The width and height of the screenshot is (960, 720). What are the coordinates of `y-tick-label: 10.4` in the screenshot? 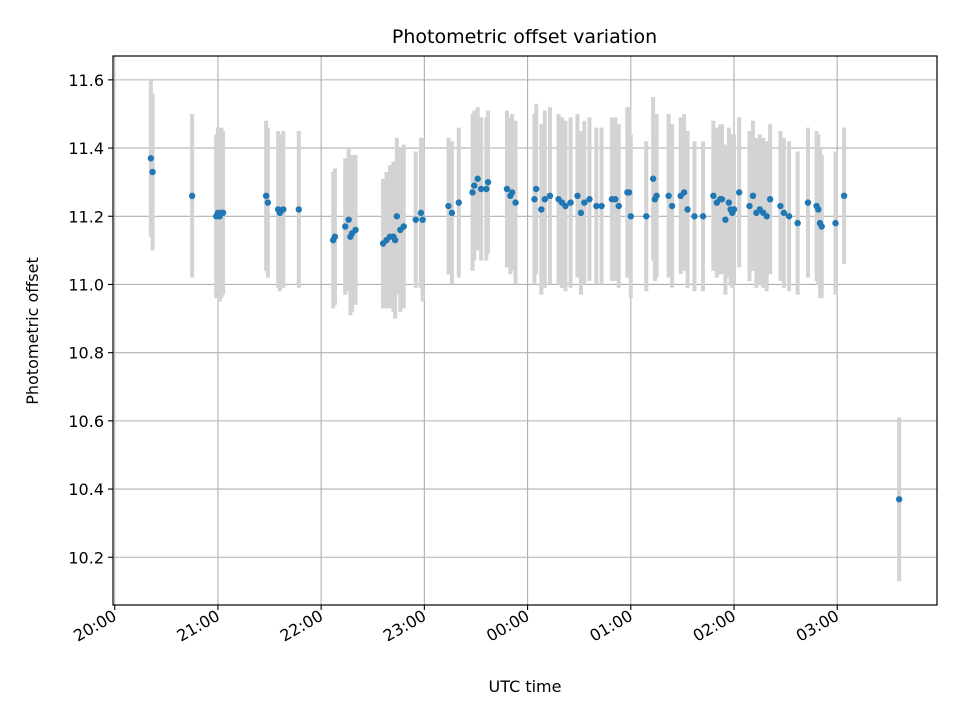 It's located at (86, 489).